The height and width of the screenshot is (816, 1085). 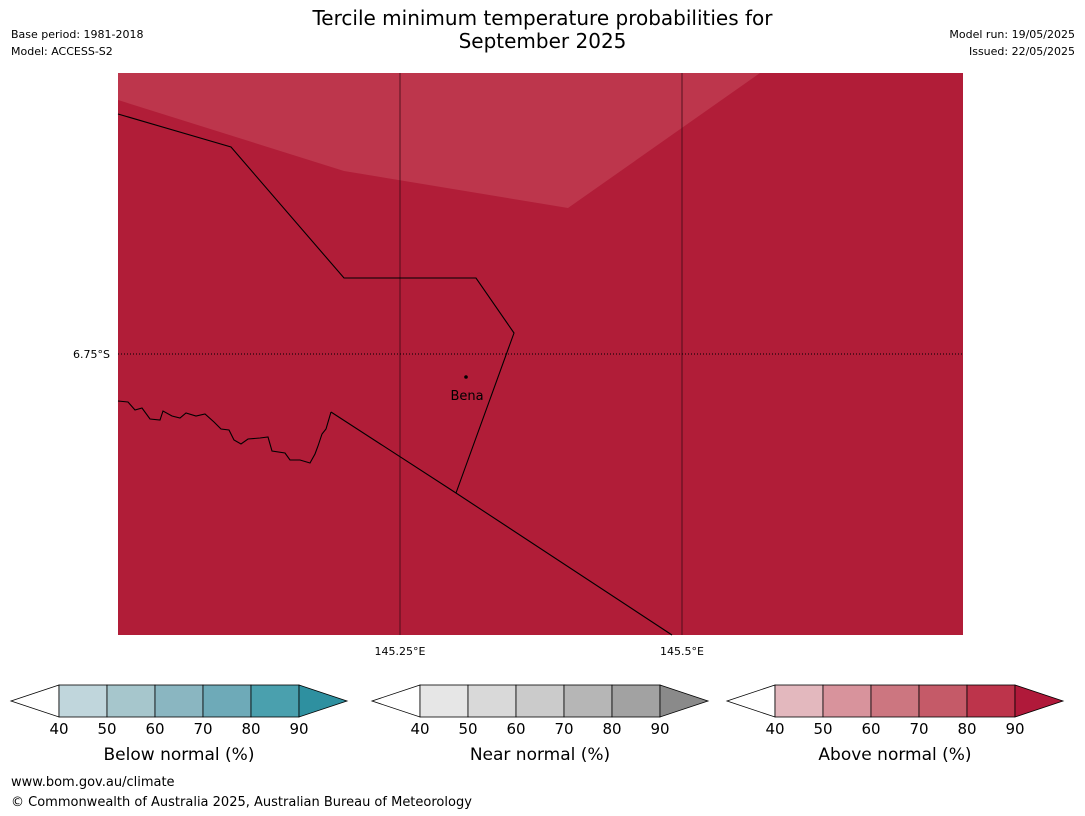 What do you see at coordinates (59, 729) in the screenshot?
I see `colorbar-below-tick: 40` at bounding box center [59, 729].